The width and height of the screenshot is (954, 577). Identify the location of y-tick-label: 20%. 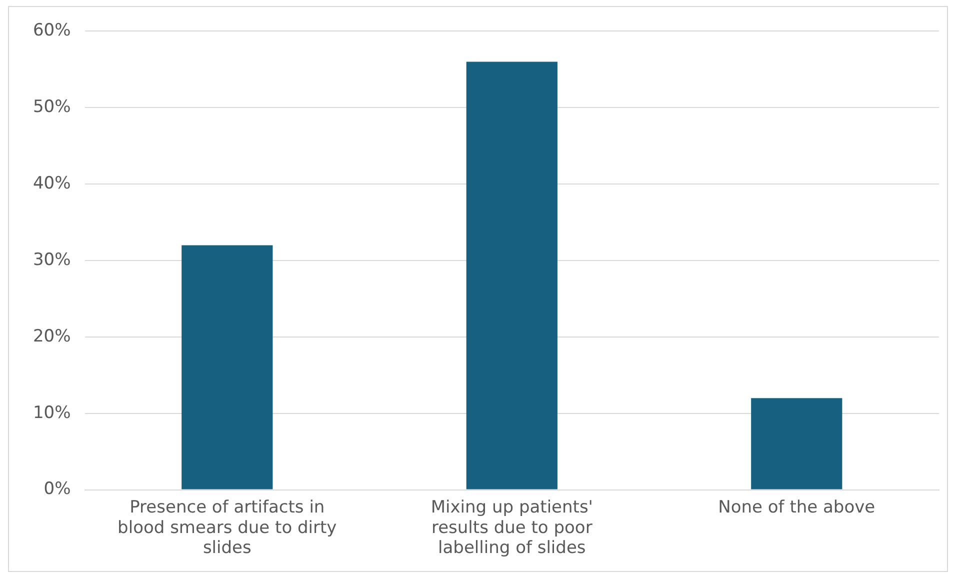
(51, 336).